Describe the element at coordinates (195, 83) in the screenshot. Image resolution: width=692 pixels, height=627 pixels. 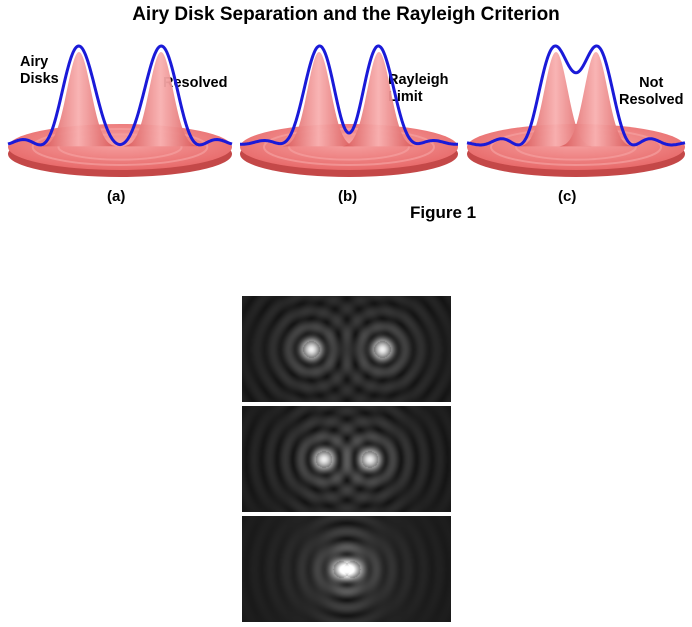
I see `resolved-label: Resolved` at that location.